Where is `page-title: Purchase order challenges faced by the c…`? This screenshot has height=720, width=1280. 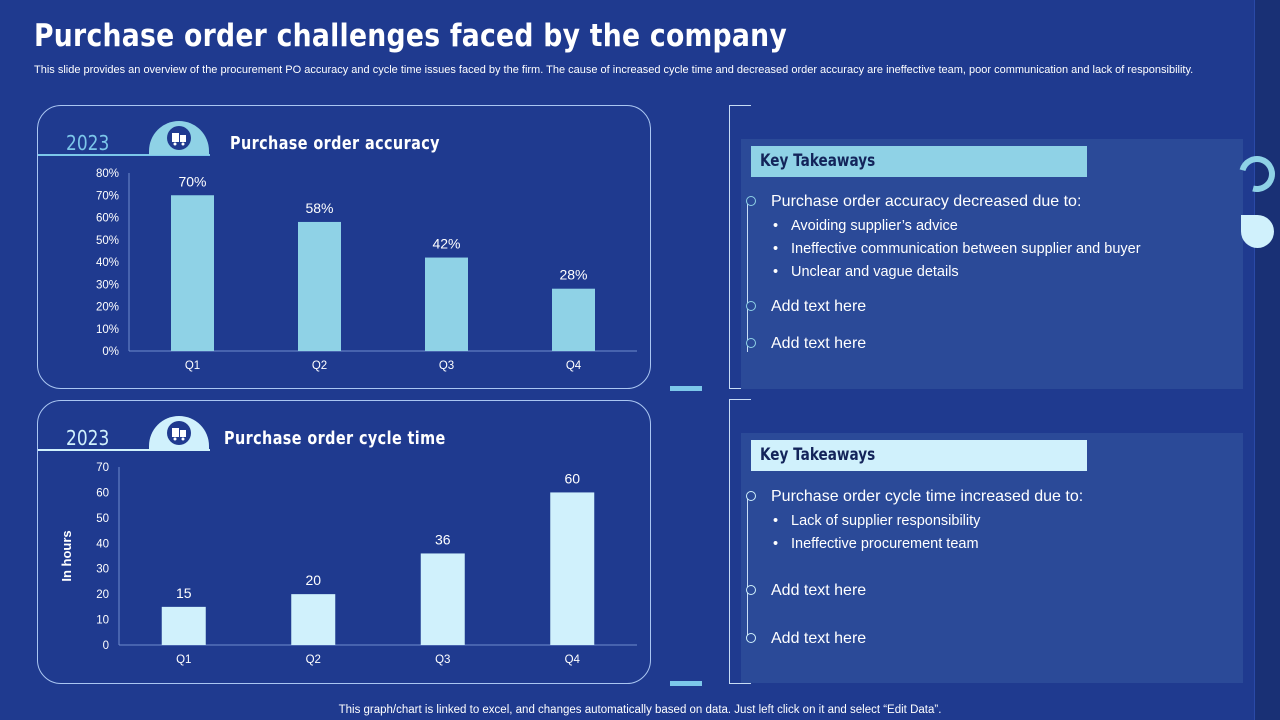 page-title: Purchase order challenges faced by the c… is located at coordinates (411, 36).